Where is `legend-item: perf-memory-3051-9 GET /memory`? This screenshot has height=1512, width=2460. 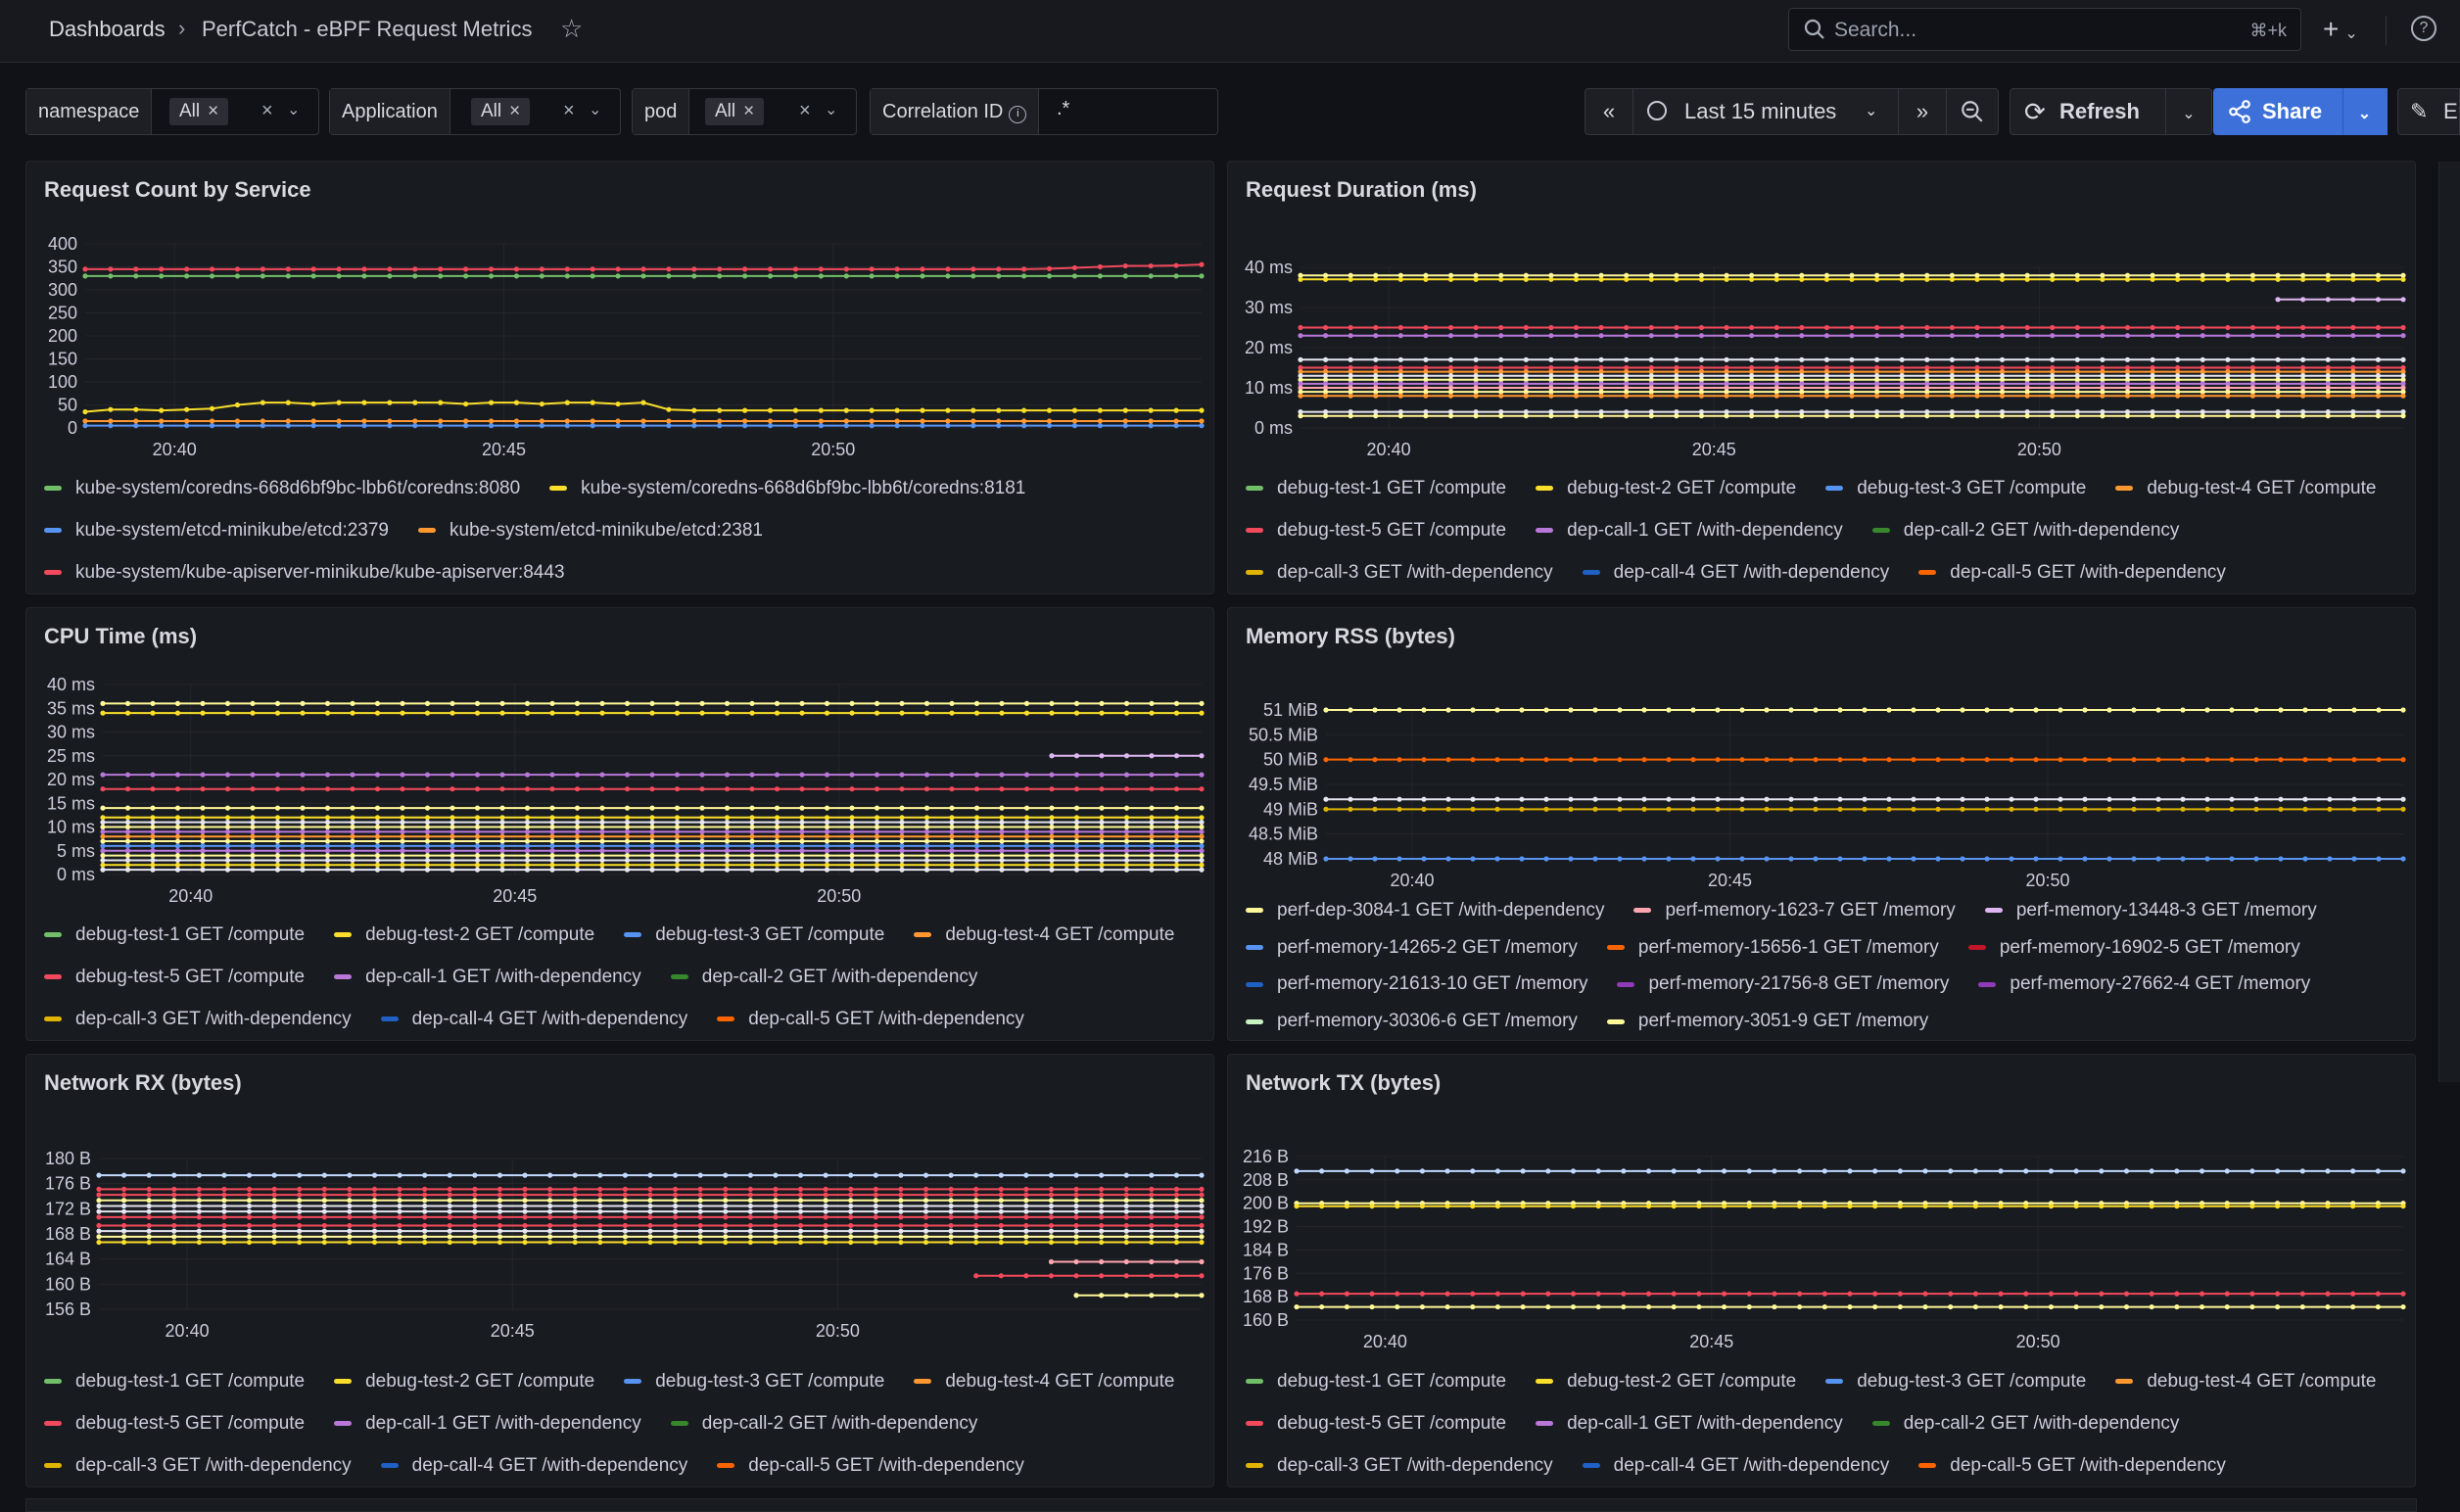 legend-item: perf-memory-3051-9 GET /memory is located at coordinates (1767, 1022).